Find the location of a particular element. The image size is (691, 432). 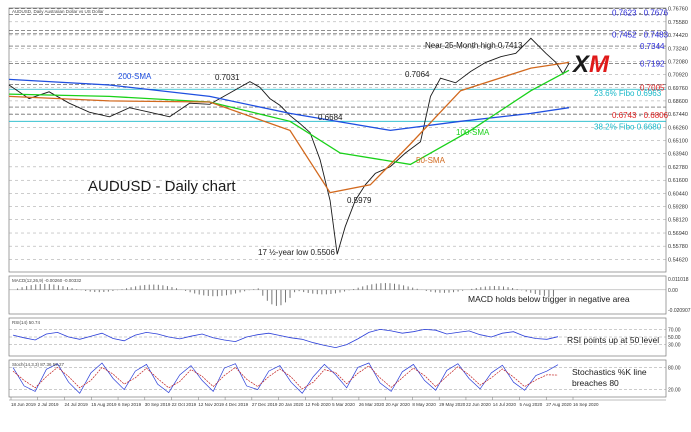

price-annotation: 0.5979 is located at coordinates (359, 200).